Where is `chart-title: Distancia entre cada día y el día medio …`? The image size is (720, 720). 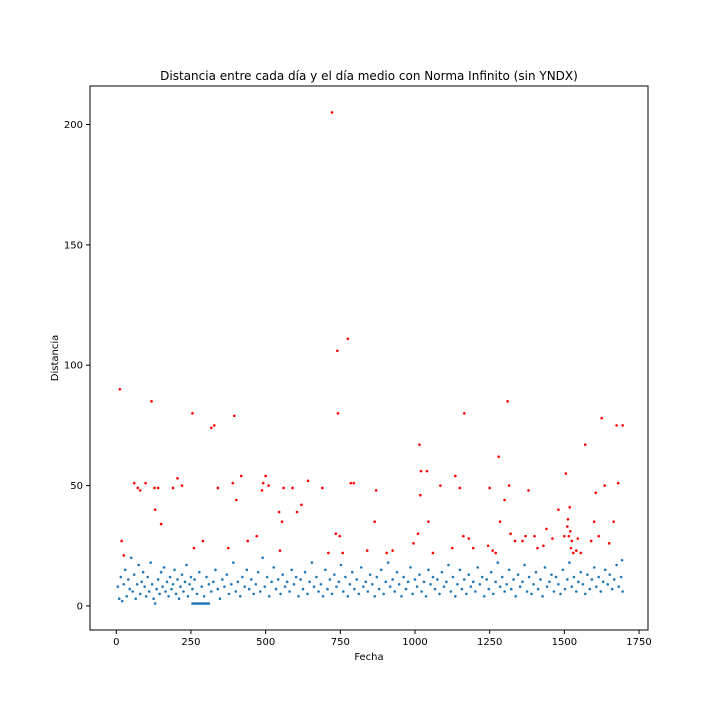
chart-title: Distancia entre cada día y el día medio … is located at coordinates (369, 76).